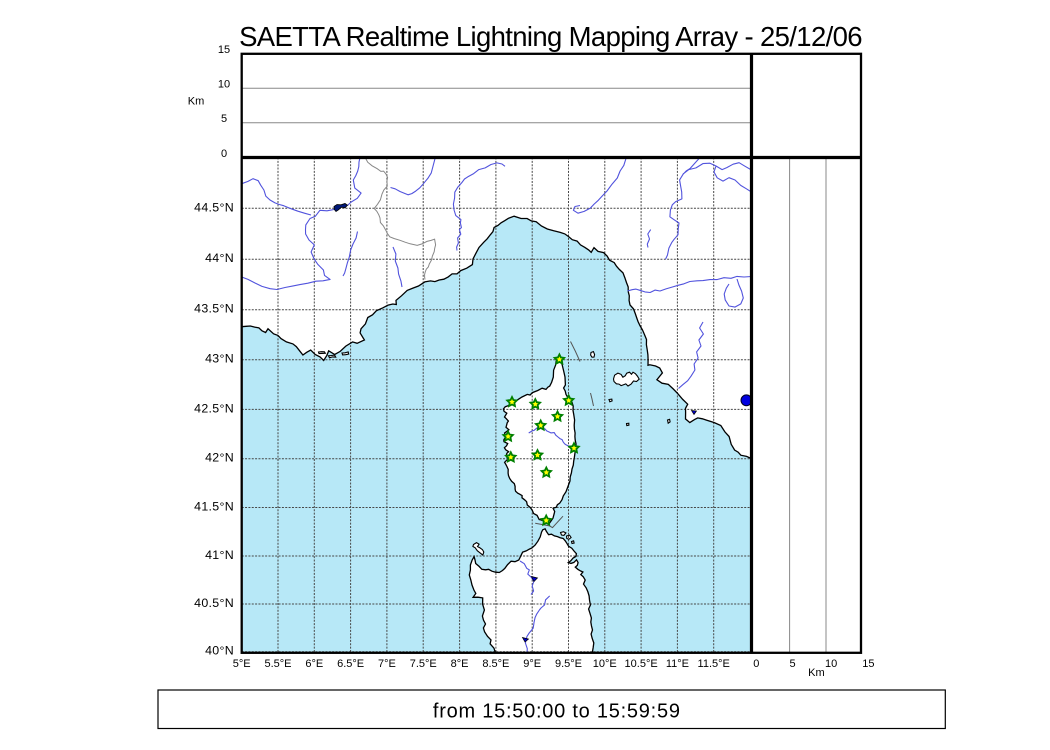 The image size is (1050, 750). Describe the element at coordinates (277, 664) in the screenshot. I see `svg-text: 5.5°E` at that location.